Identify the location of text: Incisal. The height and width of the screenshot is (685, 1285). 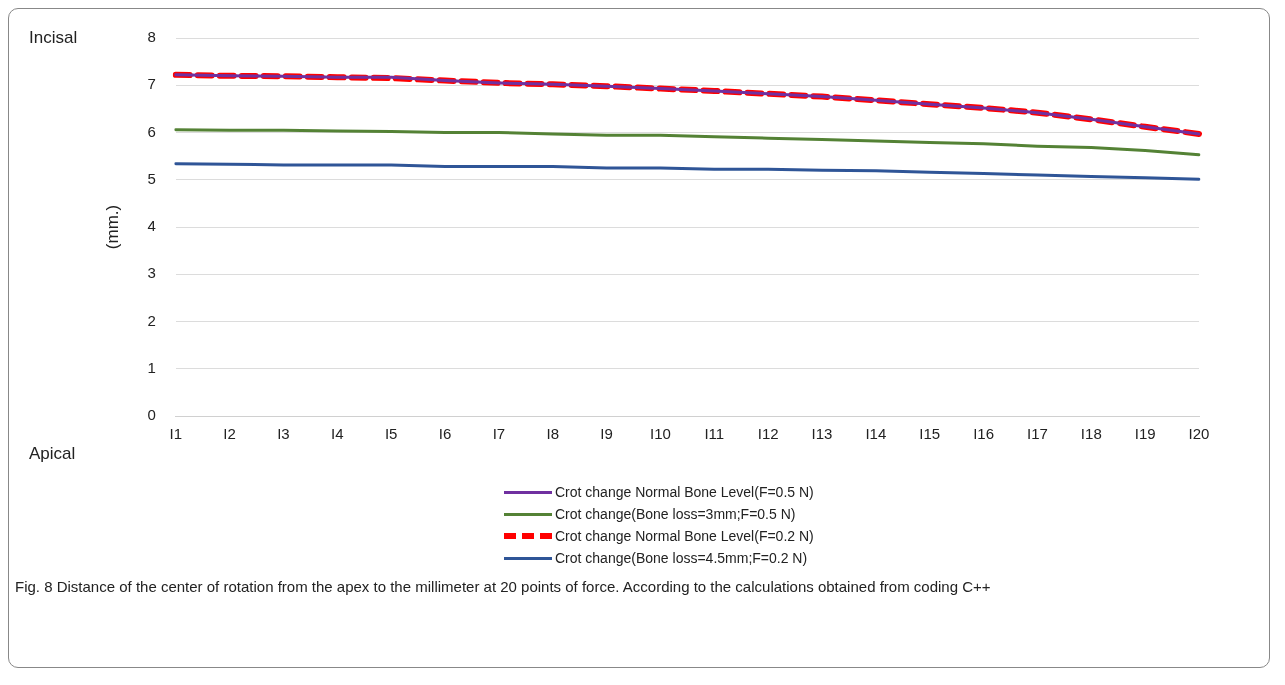
(53, 37).